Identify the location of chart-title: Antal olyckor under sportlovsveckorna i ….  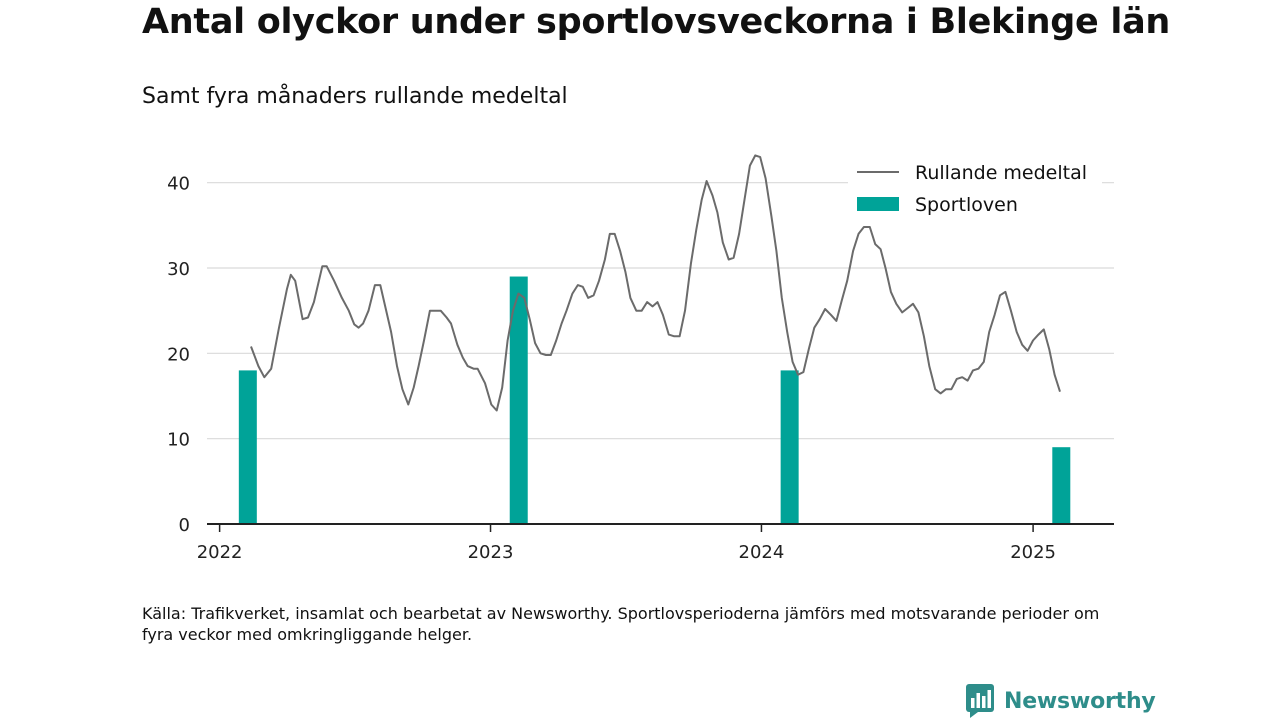
(656, 22).